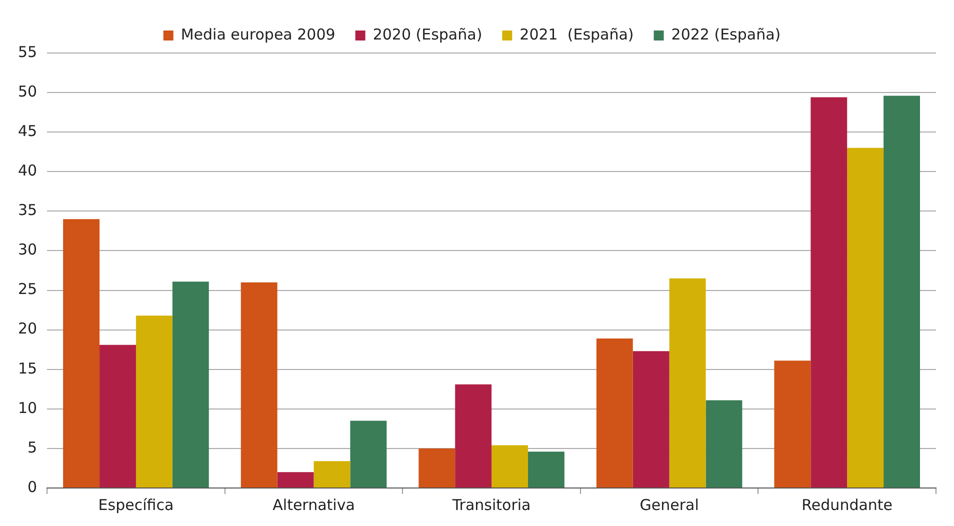 The height and width of the screenshot is (526, 954). What do you see at coordinates (136, 505) in the screenshot?
I see `x-tick-label: Específica` at bounding box center [136, 505].